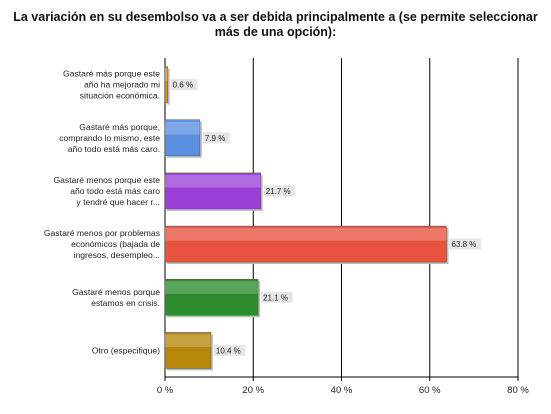 This screenshot has width=551, height=414. I want to click on value-label: 10.4 %, so click(228, 350).